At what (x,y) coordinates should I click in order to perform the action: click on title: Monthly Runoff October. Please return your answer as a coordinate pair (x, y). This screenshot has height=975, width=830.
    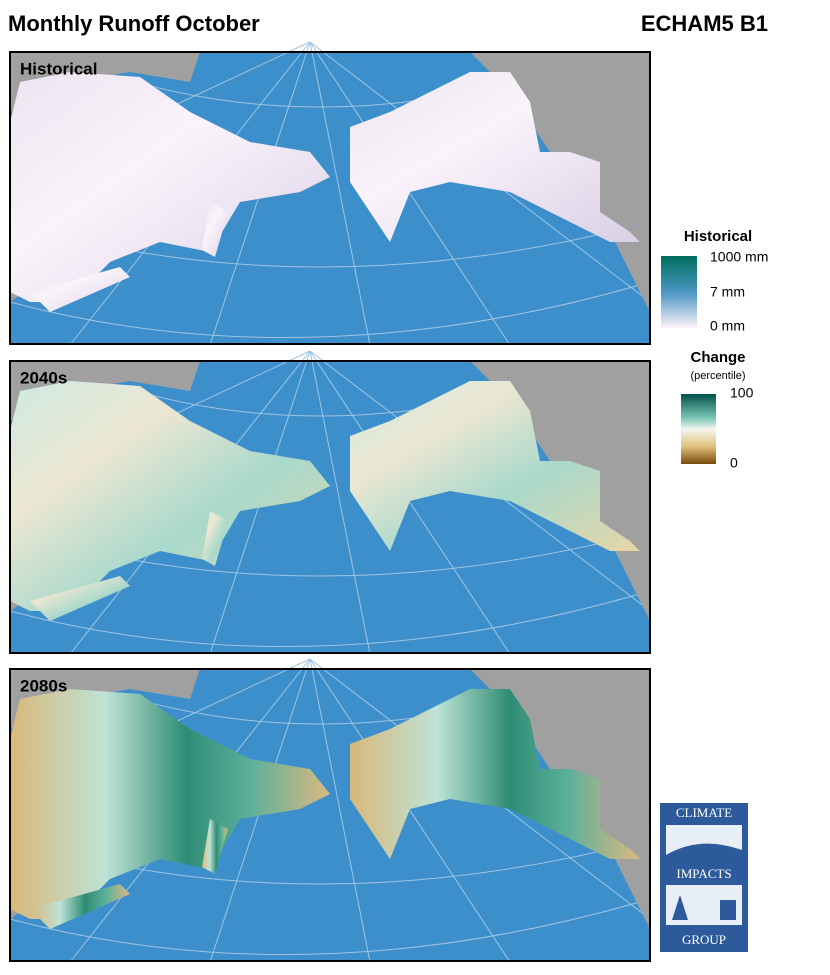
    Looking at the image, I should click on (134, 23).